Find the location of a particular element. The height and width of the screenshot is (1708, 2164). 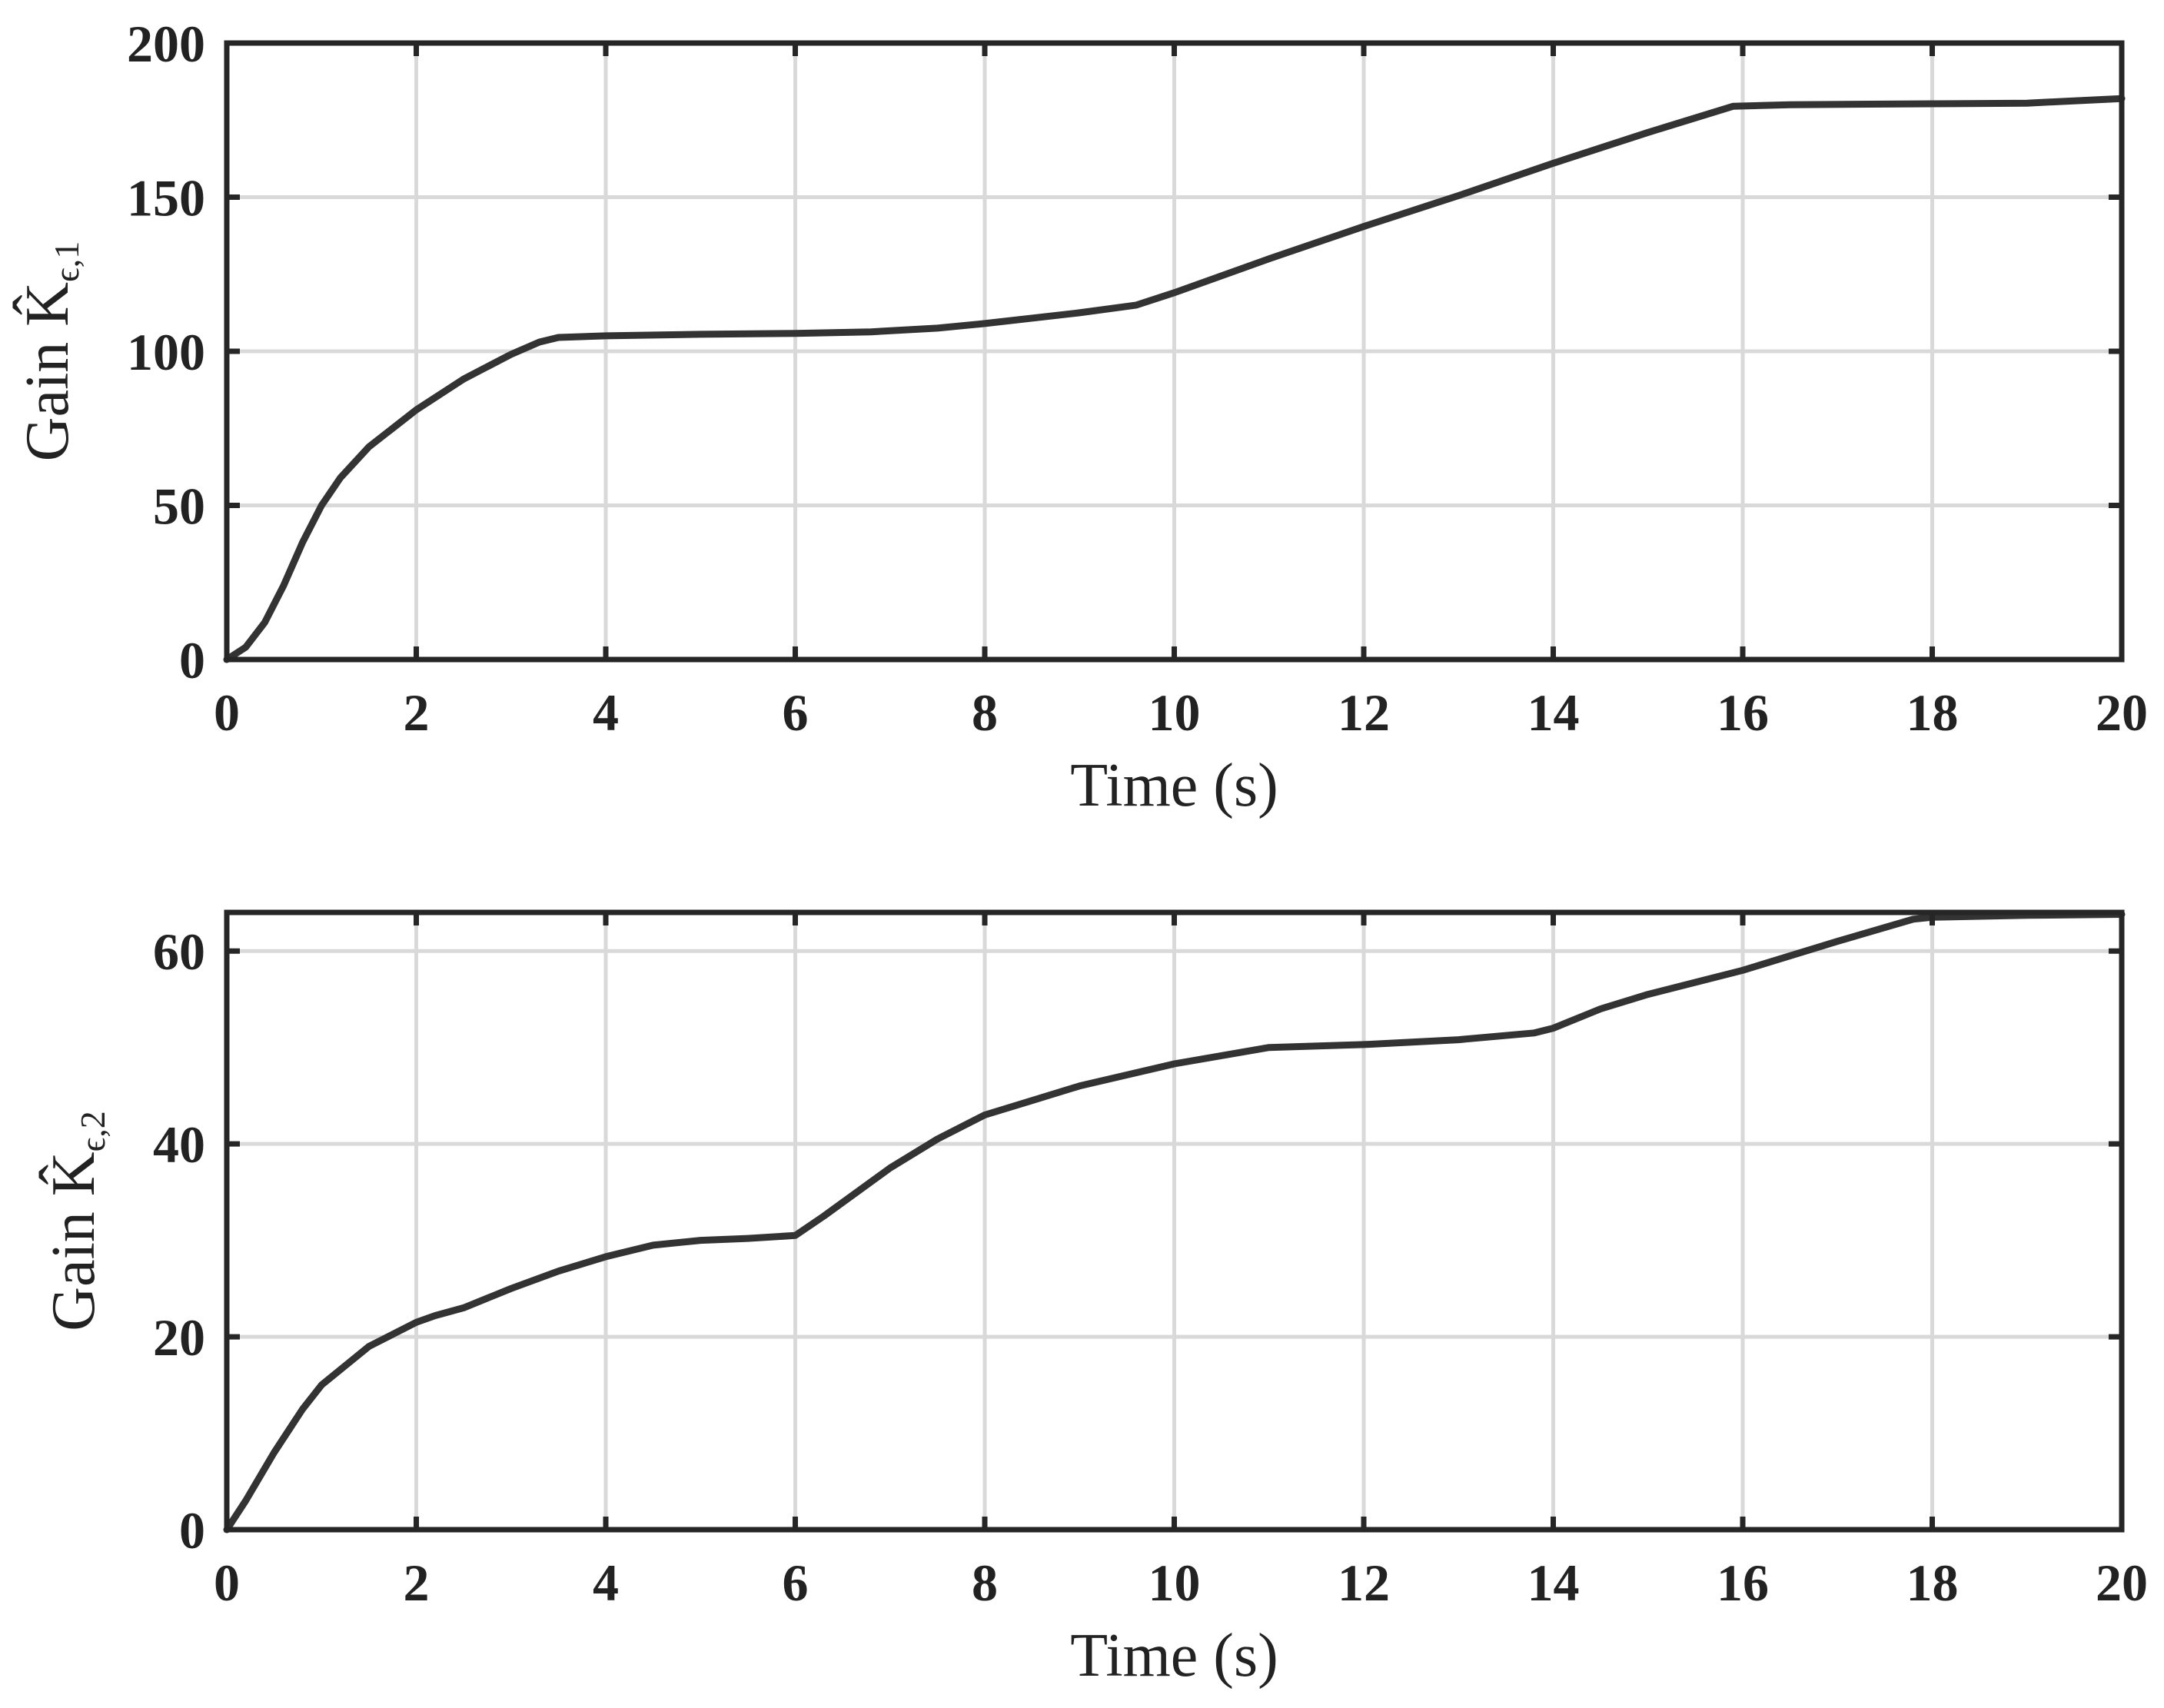

x-tick-label-2-7: 14 is located at coordinates (1554, 1582).